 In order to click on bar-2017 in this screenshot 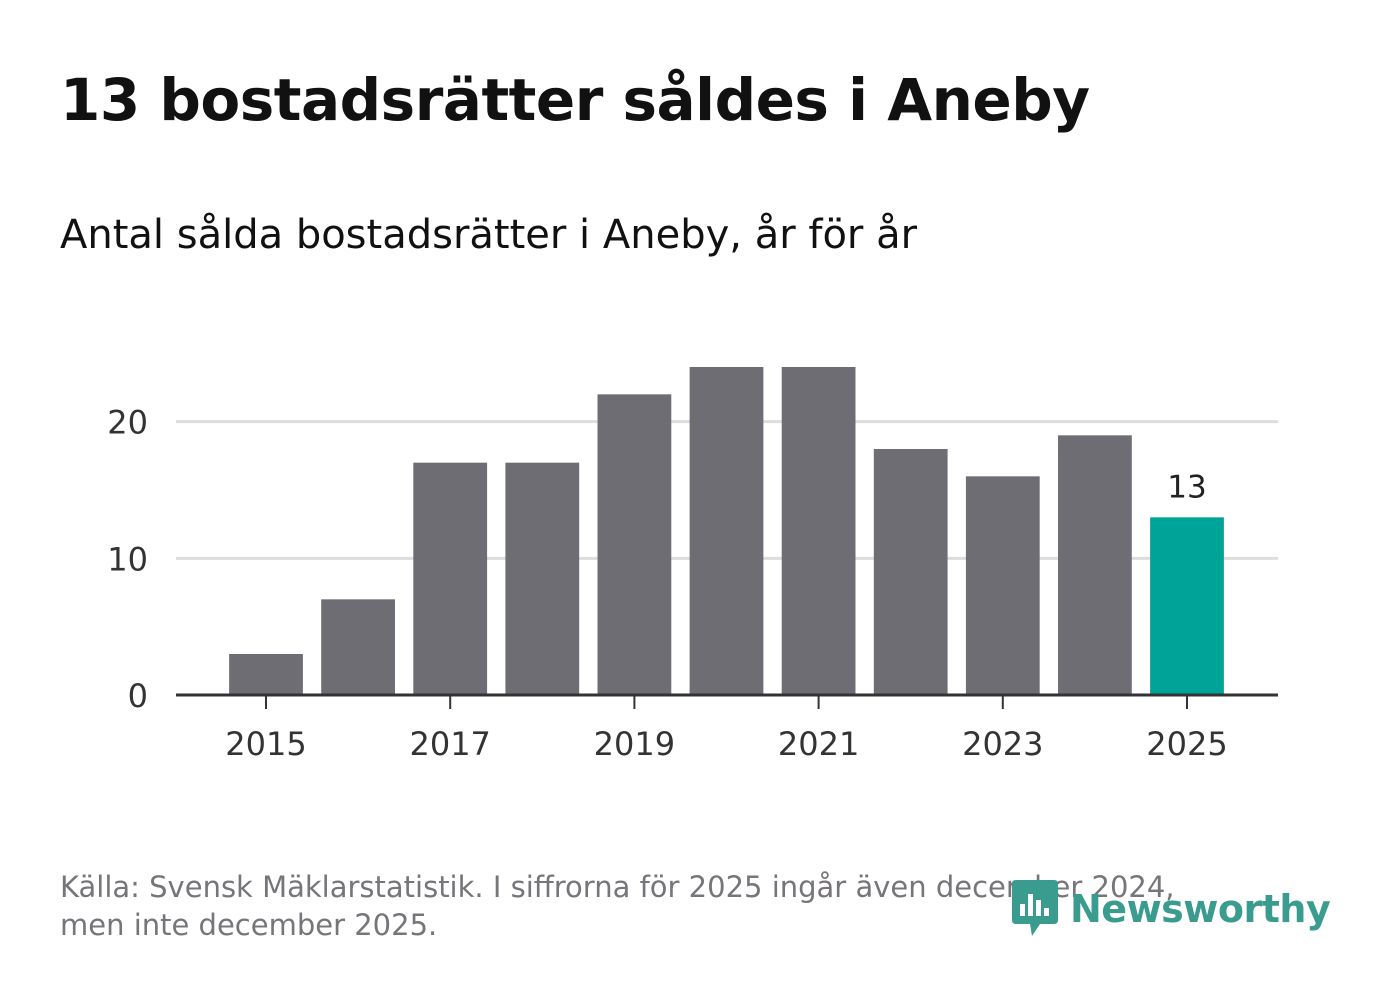, I will do `click(450, 578)`.